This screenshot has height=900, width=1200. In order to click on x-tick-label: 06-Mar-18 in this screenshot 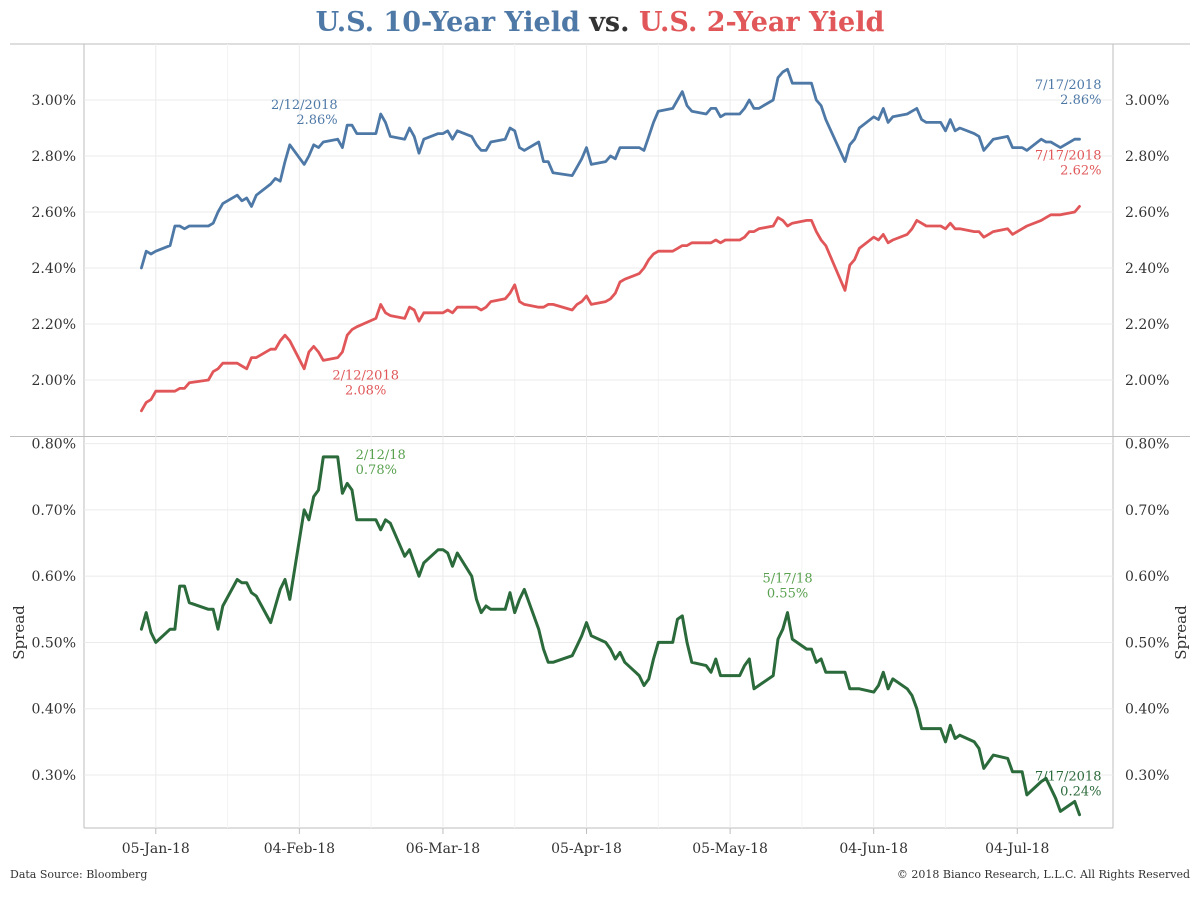, I will do `click(443, 849)`.